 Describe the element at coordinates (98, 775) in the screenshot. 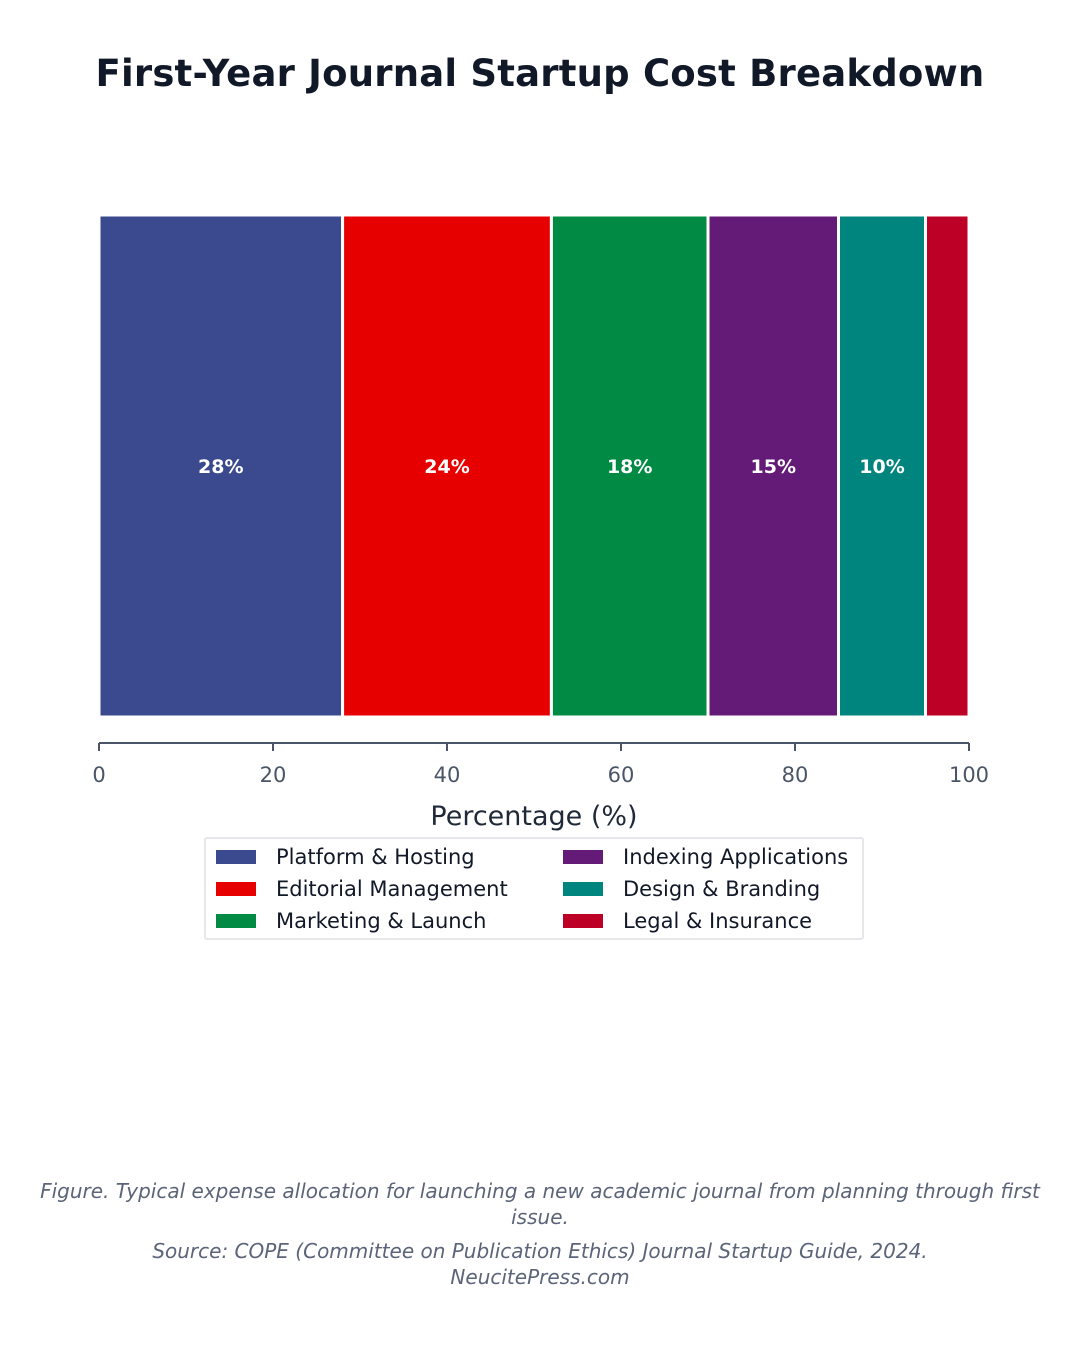

I see `x-tick-label: 0` at that location.